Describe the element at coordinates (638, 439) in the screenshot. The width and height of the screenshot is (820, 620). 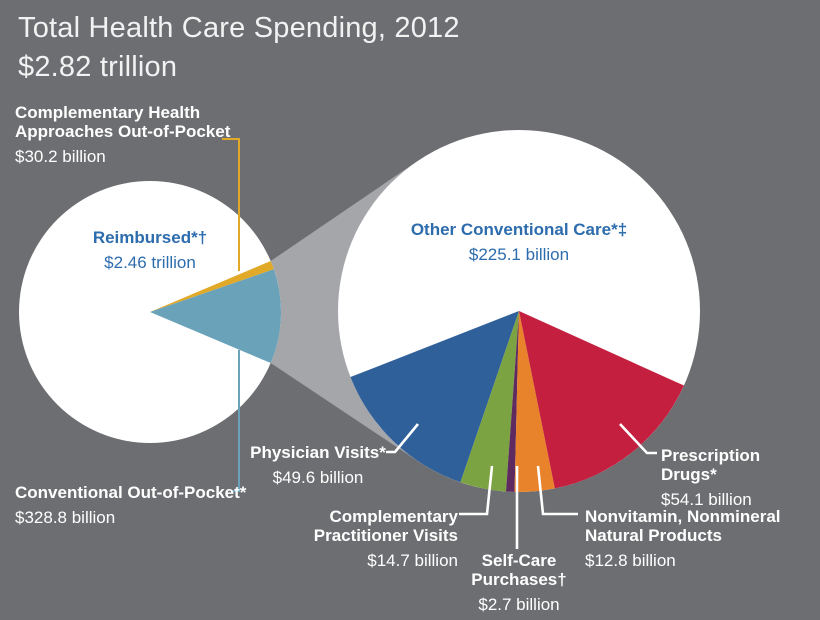
I see `leader-prescription-drugs` at that location.